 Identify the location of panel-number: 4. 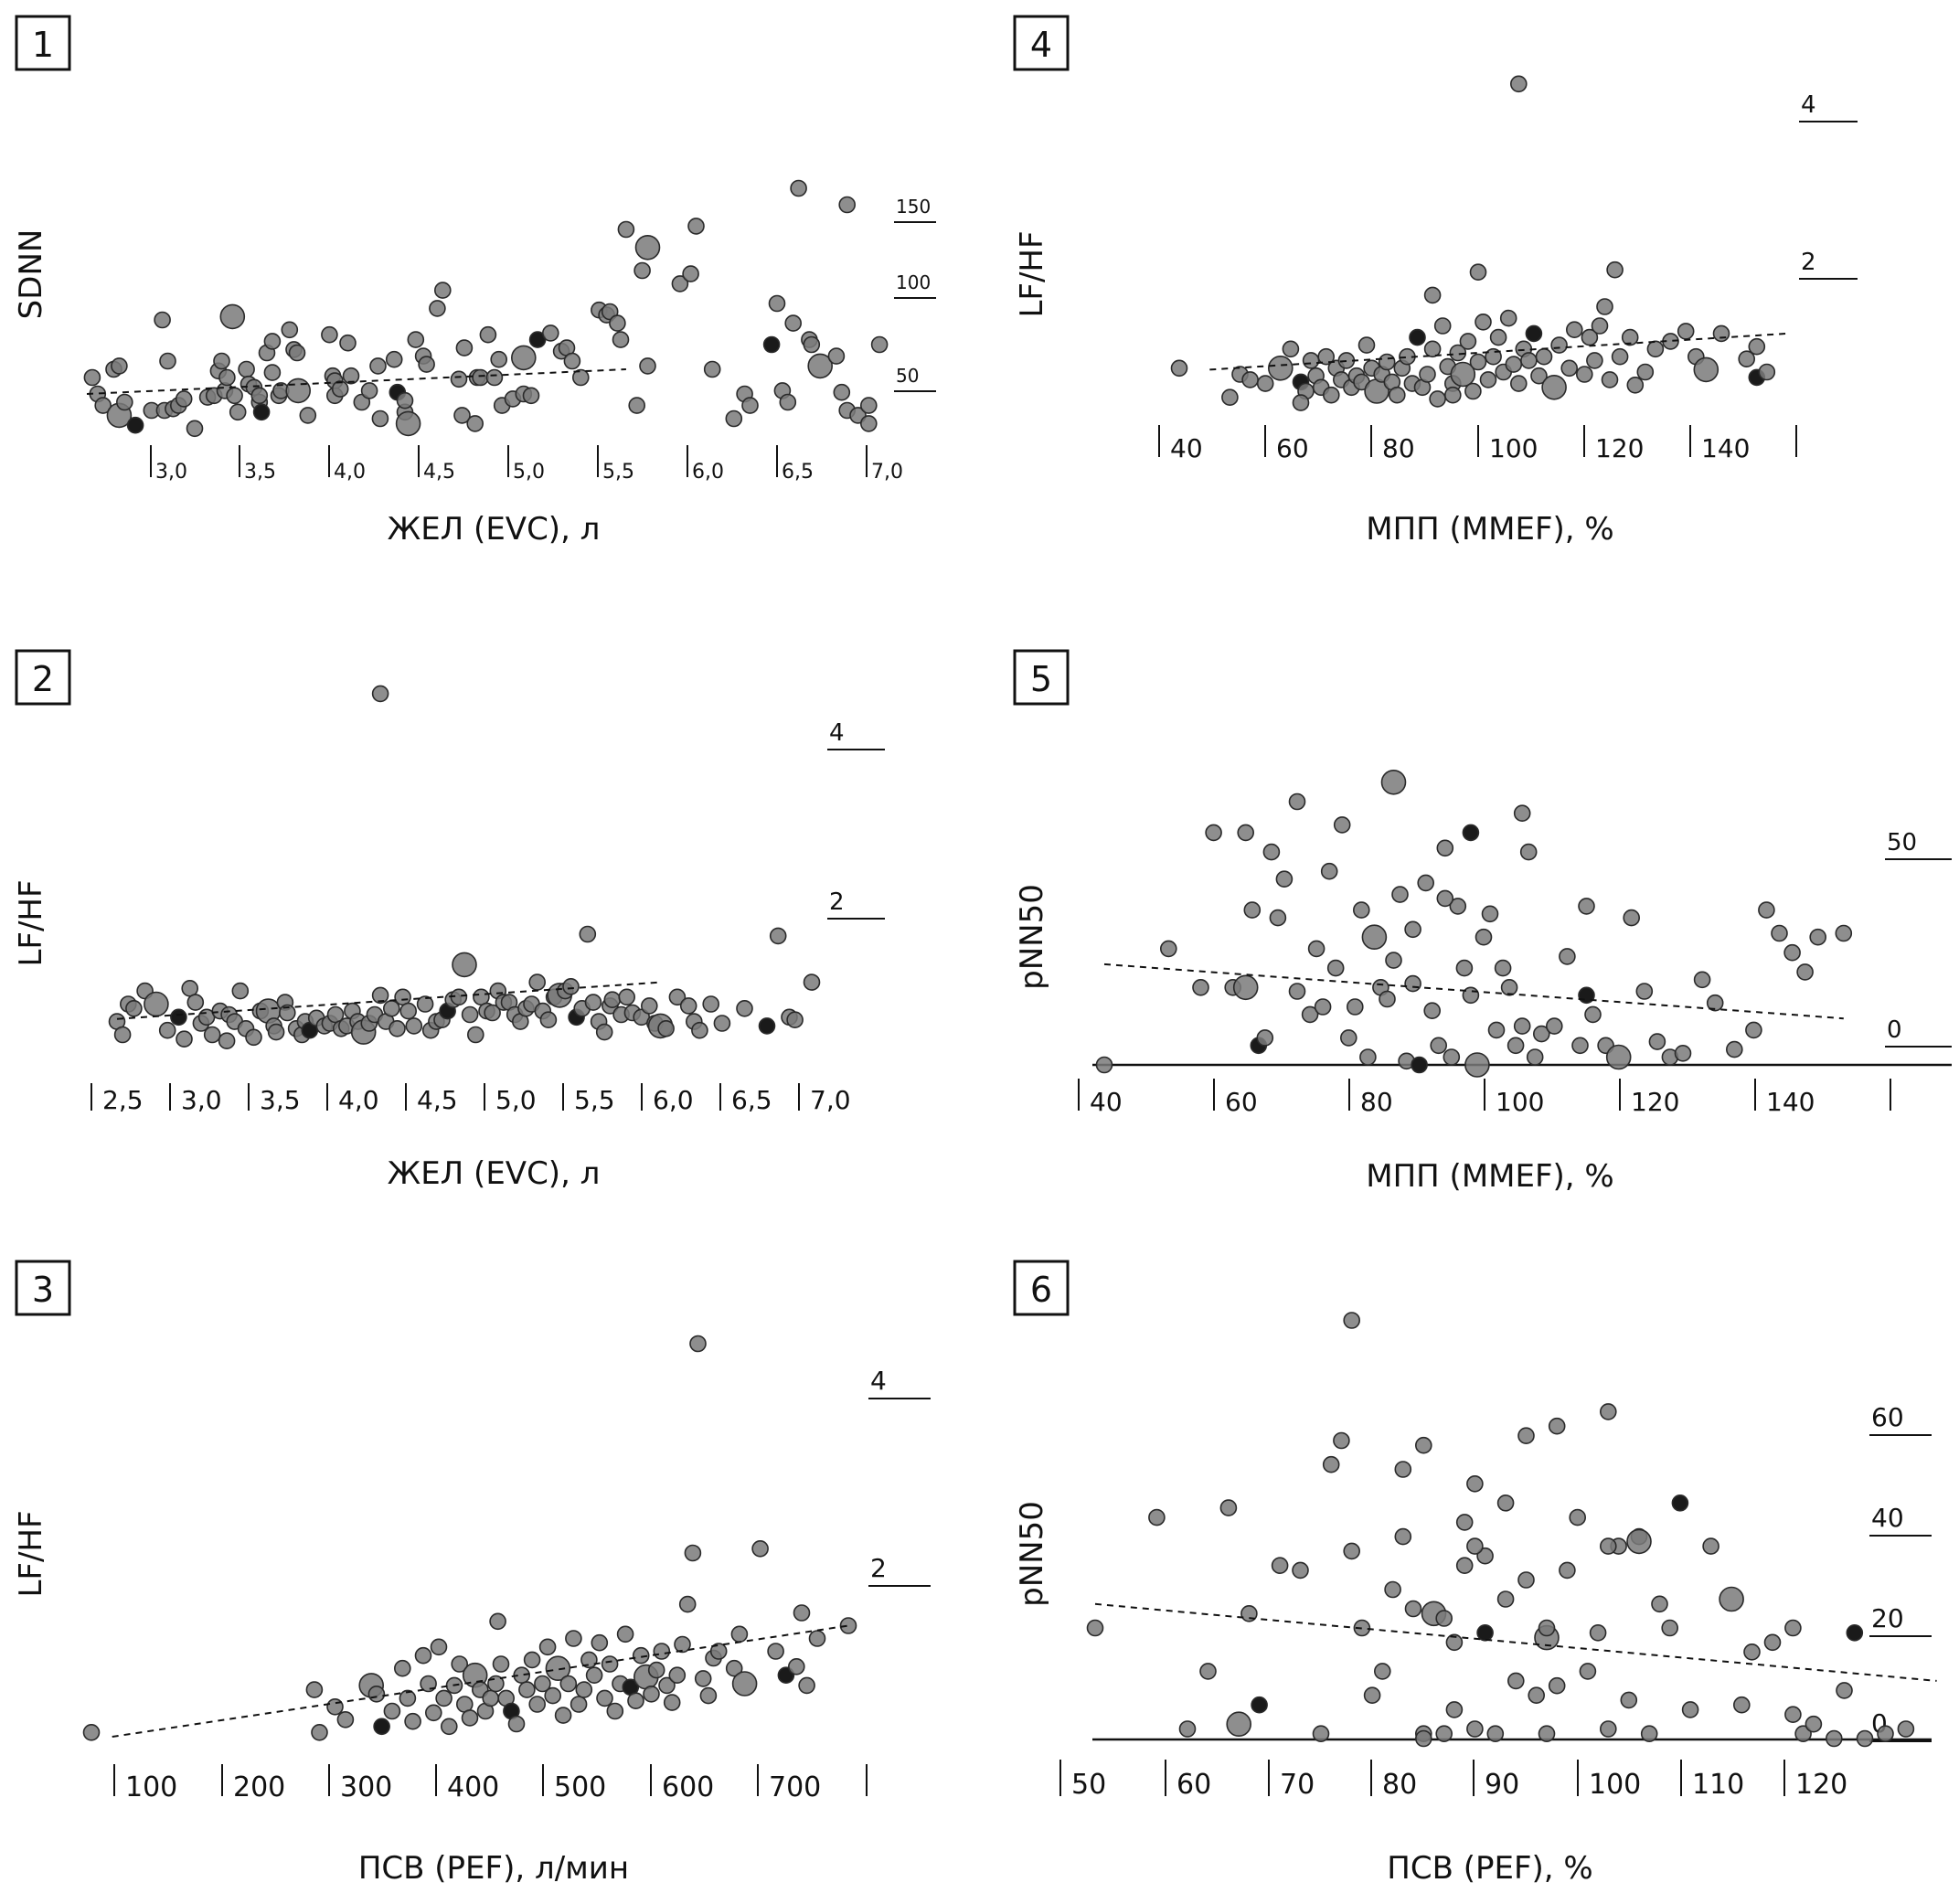
(1041, 45).